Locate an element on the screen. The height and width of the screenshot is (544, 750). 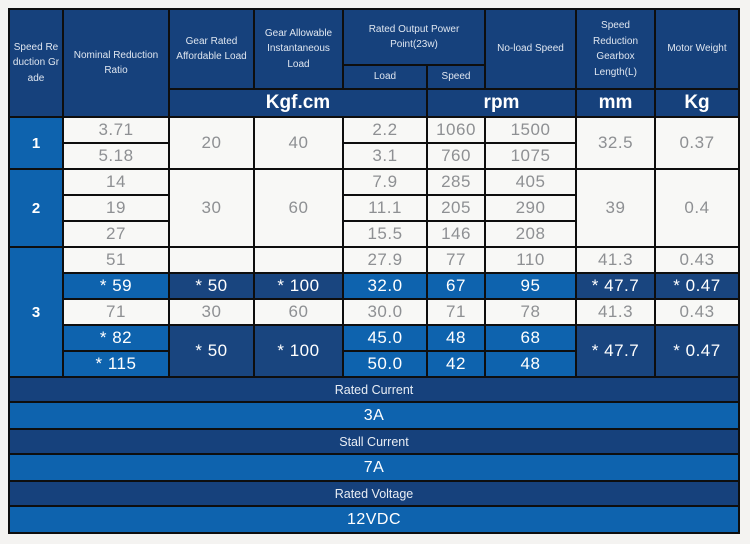
cell-load: 7.9 is located at coordinates (385, 182).